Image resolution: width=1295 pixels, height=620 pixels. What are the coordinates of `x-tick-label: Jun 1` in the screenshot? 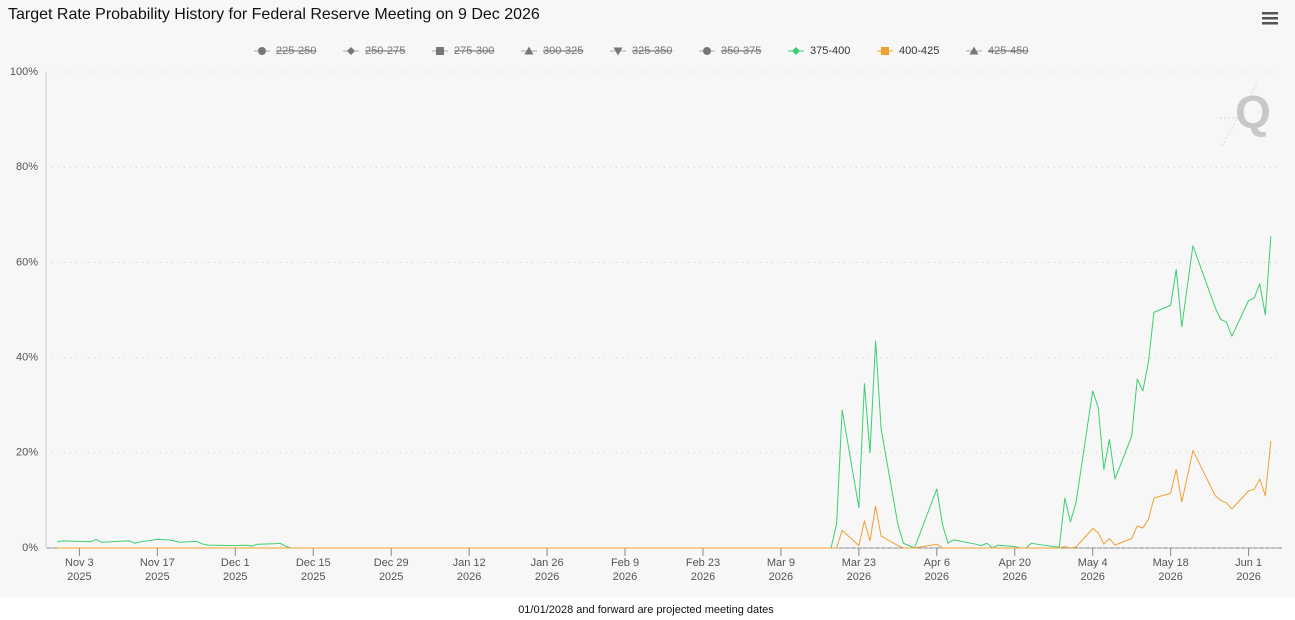 It's located at (1248, 563).